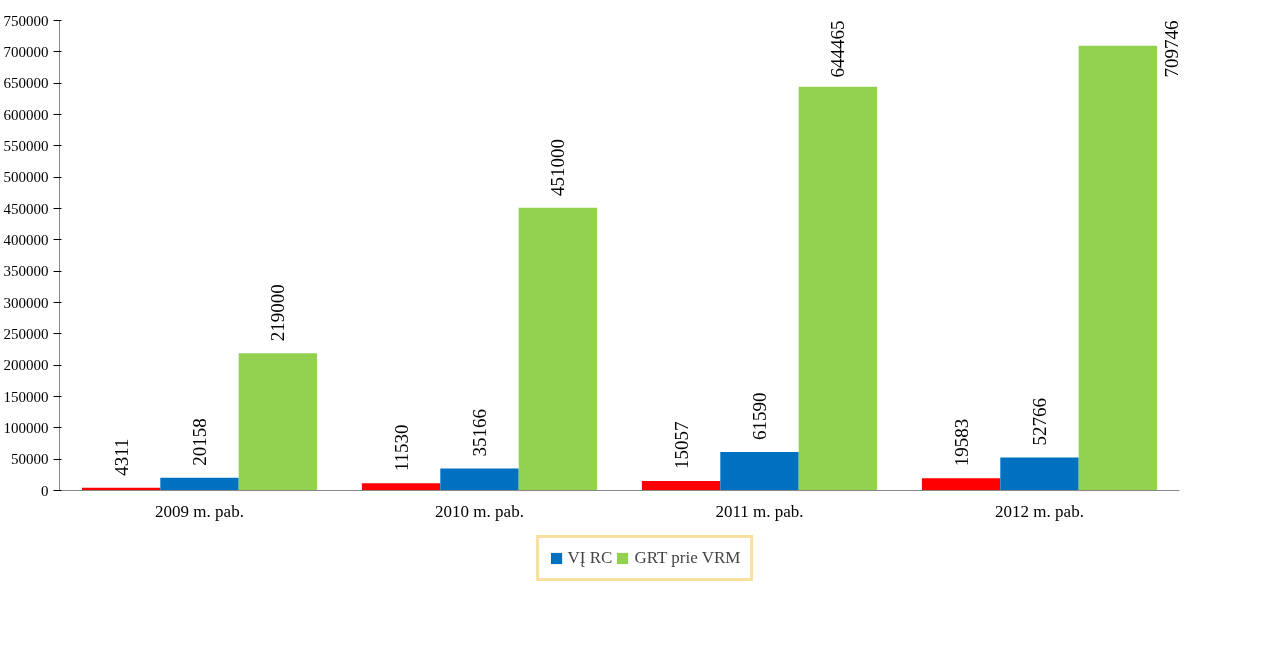 This screenshot has height=654, width=1269. Describe the element at coordinates (26, 239) in the screenshot. I see `y-tick-label: 400000` at that location.